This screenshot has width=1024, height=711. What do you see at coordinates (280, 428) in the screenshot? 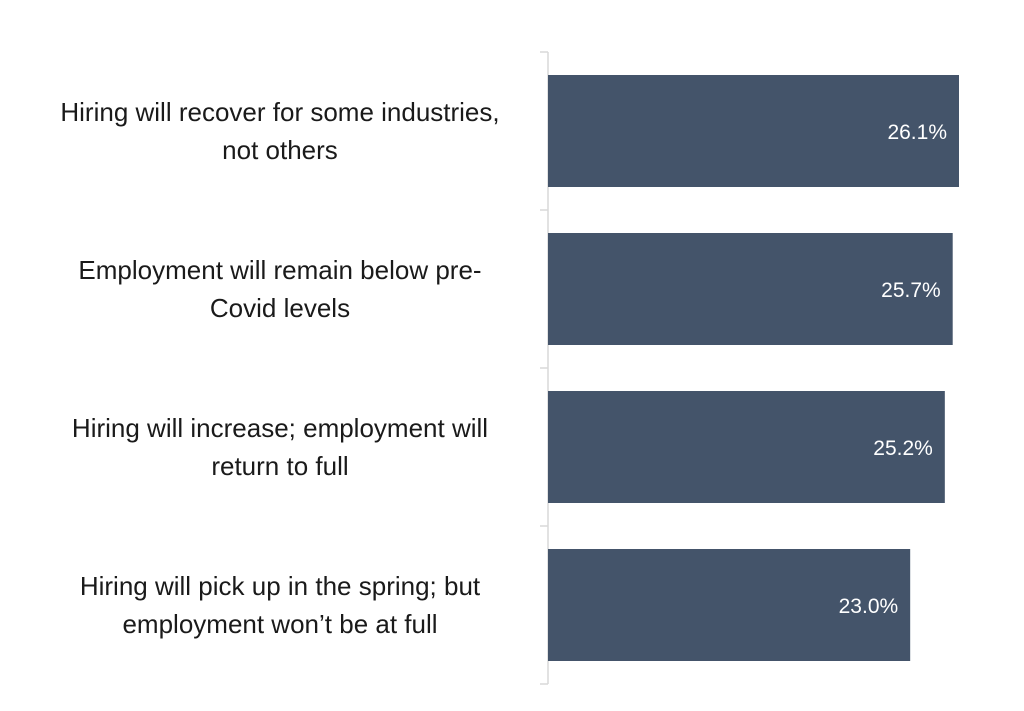
I see `category-label-line: Hiring will increase; employment will` at bounding box center [280, 428].